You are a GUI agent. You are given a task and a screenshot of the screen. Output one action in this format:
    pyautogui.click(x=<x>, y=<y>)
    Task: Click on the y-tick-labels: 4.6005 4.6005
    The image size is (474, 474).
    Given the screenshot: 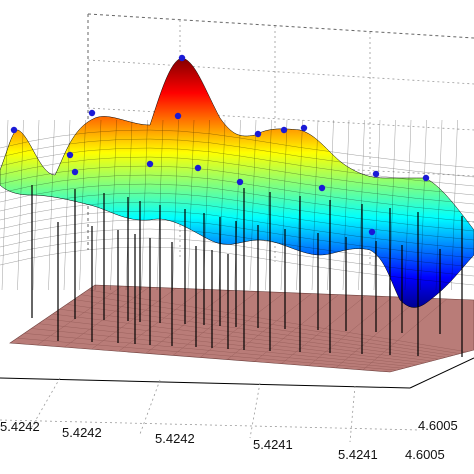 What is the action you would take?
    pyautogui.click(x=431, y=440)
    